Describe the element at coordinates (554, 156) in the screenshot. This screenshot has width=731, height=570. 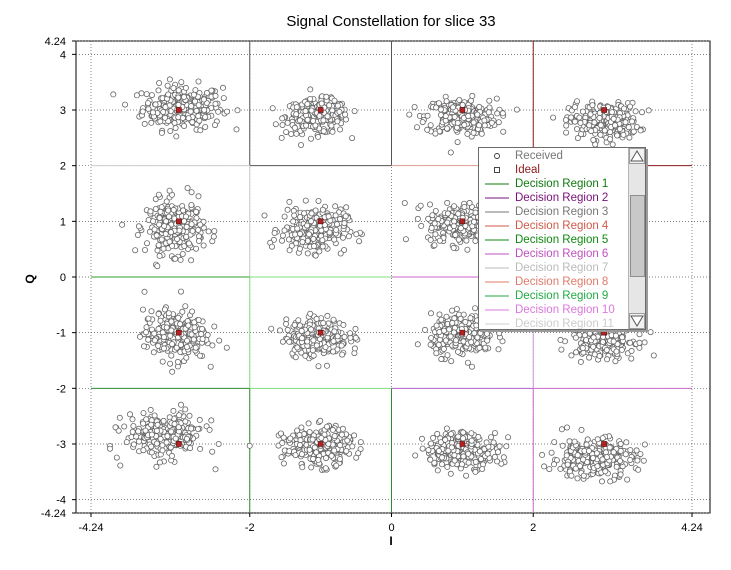
I see `legend-item: Received` at that location.